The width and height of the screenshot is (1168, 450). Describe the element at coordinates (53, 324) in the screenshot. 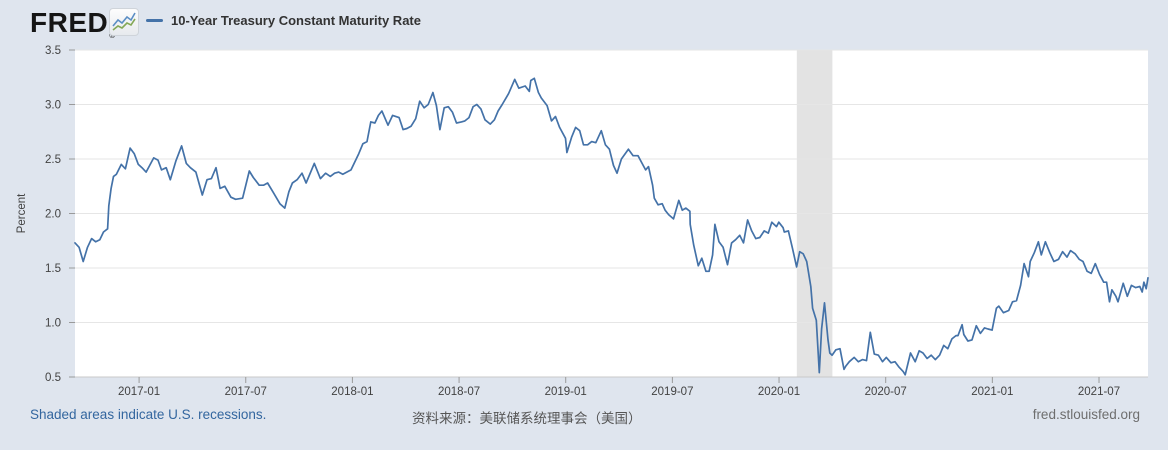

I see `y-tick-label: 1.0` at that location.